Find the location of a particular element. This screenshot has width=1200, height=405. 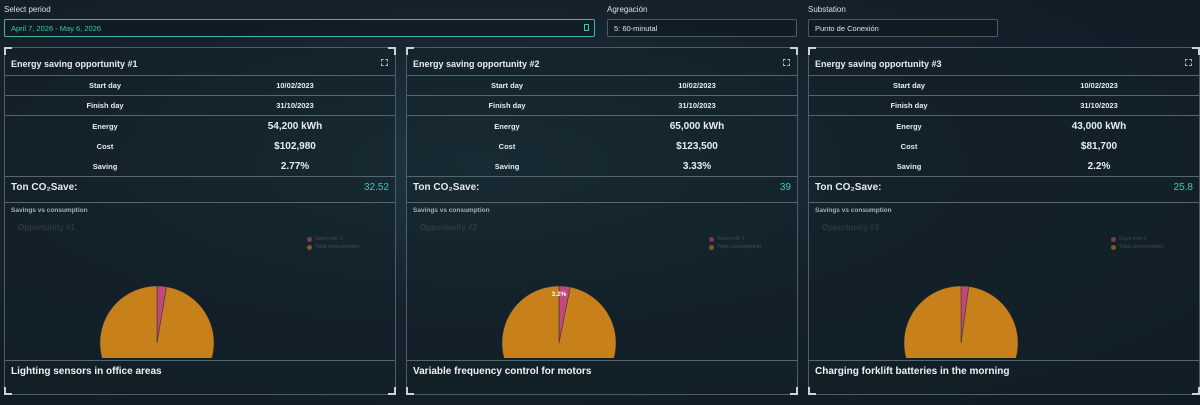

period-label: Select period is located at coordinates (27, 9).